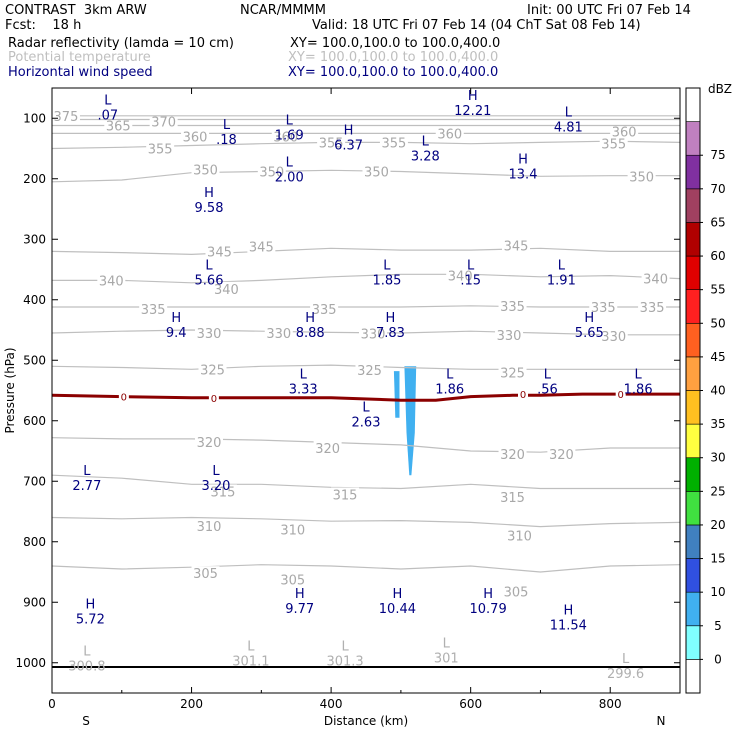 The height and width of the screenshot is (740, 740). I want to click on wind-extremum-value-10: 5.66, so click(209, 281).